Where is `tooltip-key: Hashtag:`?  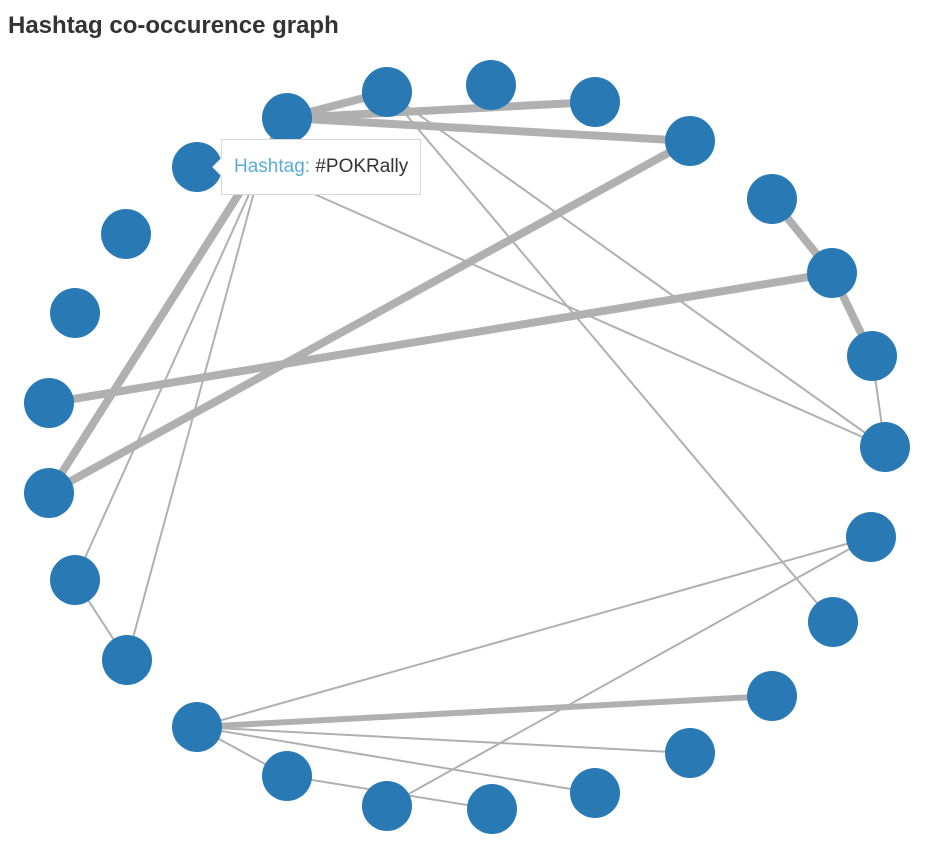 tooltip-key: Hashtag: is located at coordinates (272, 166).